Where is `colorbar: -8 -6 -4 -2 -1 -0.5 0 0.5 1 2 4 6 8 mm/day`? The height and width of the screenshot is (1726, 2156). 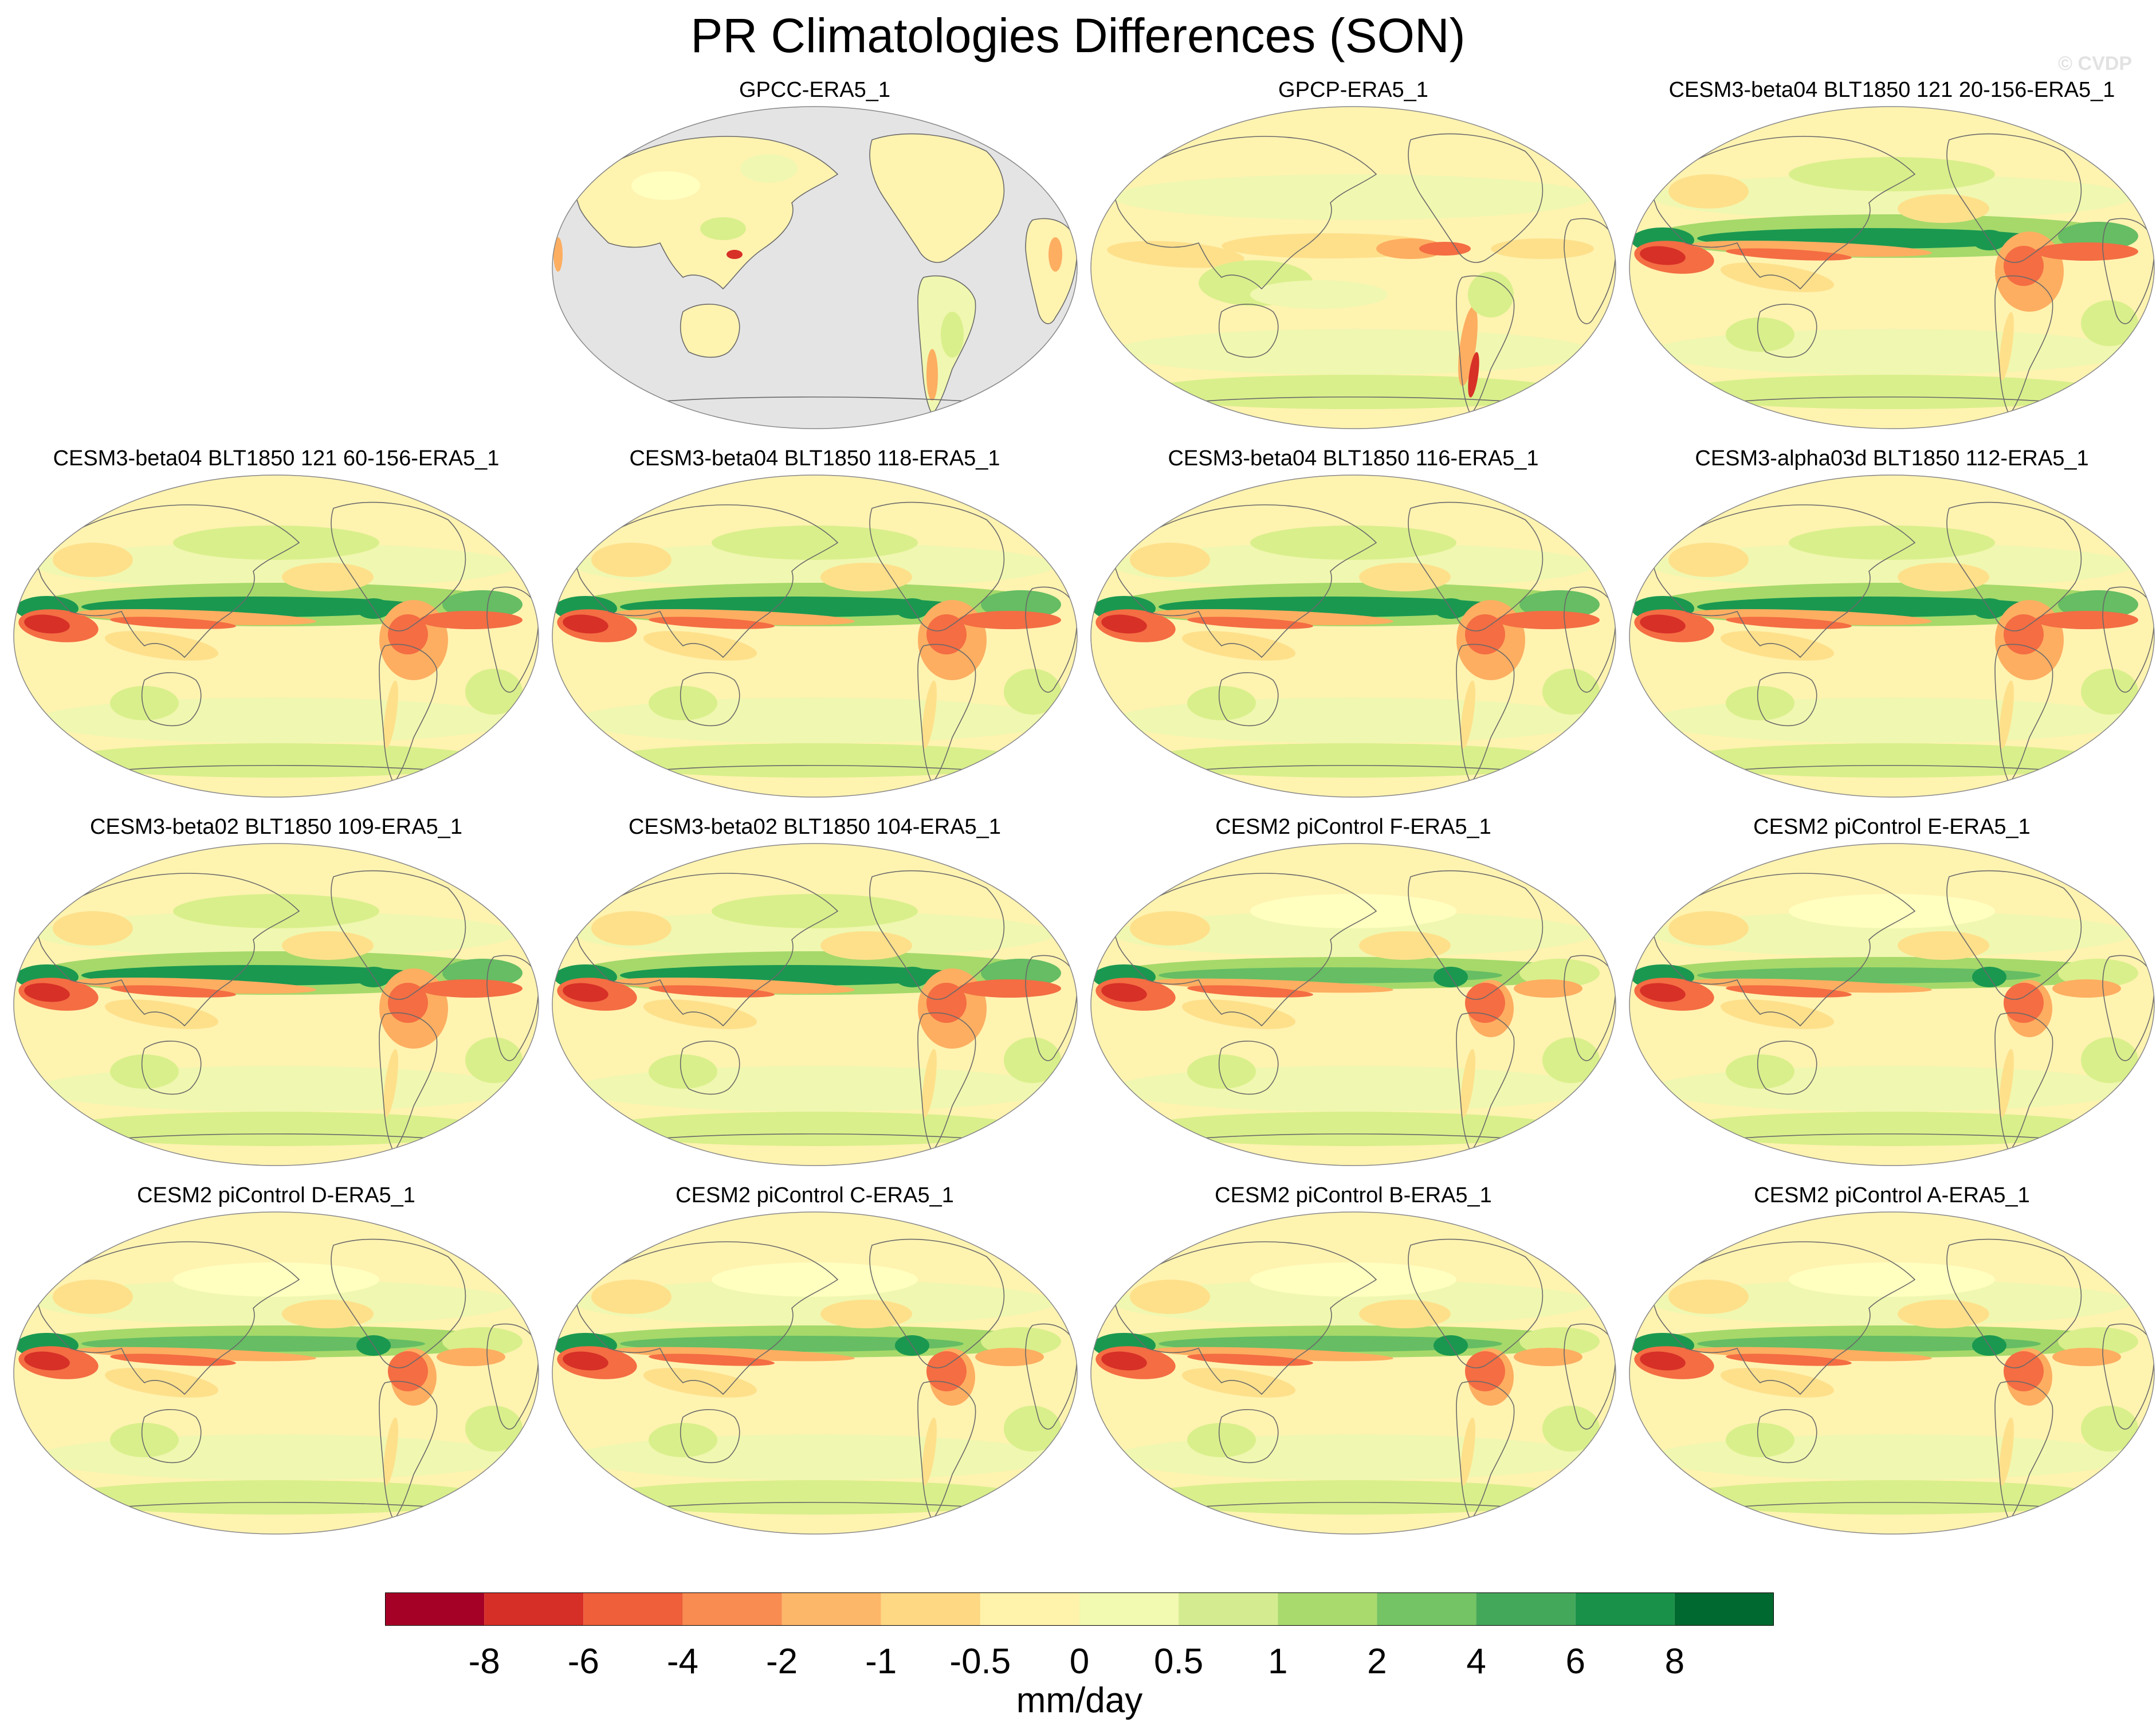
colorbar: -8 -6 -4 -2 -1 -0.5 0 0.5 1 2 4 6 8 mm/day is located at coordinates (1079, 1656).